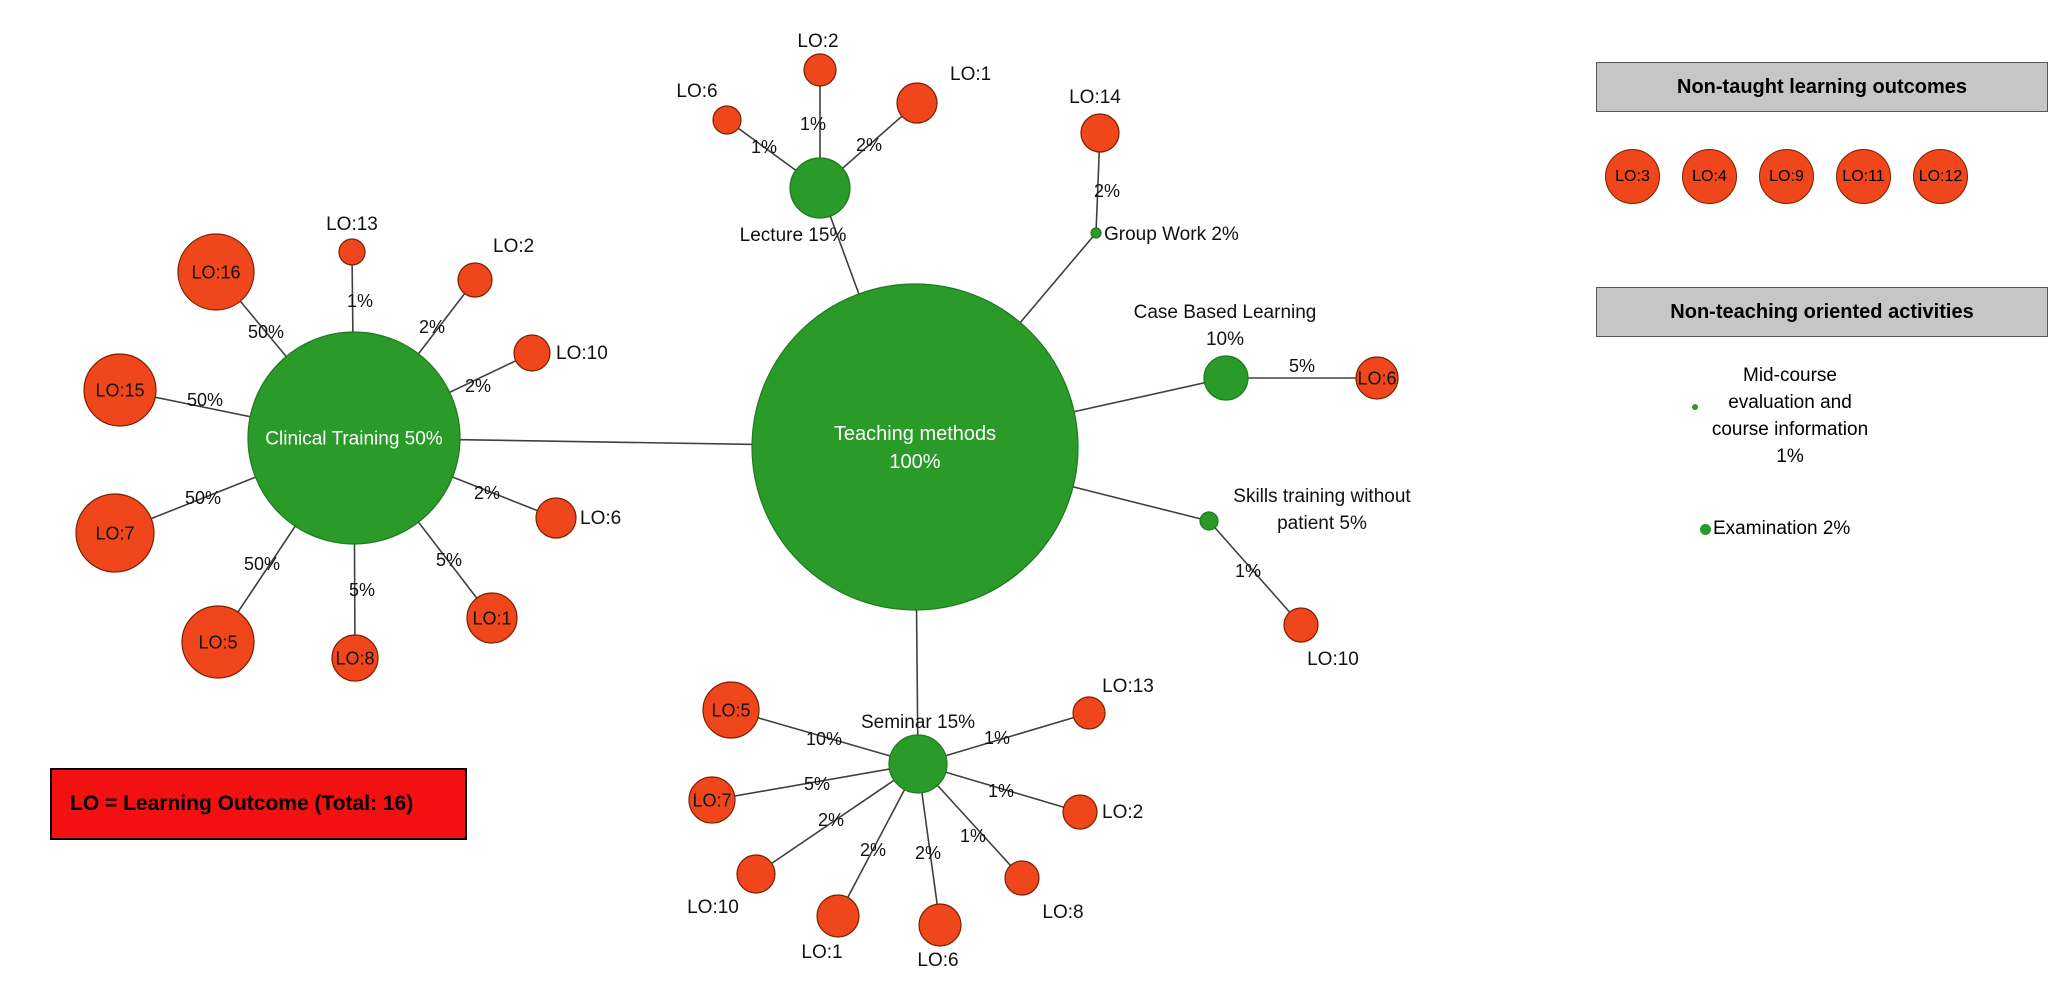 This screenshot has width=2059, height=1001. I want to click on node-label-gw-lo14: LO:14, so click(1095, 97).